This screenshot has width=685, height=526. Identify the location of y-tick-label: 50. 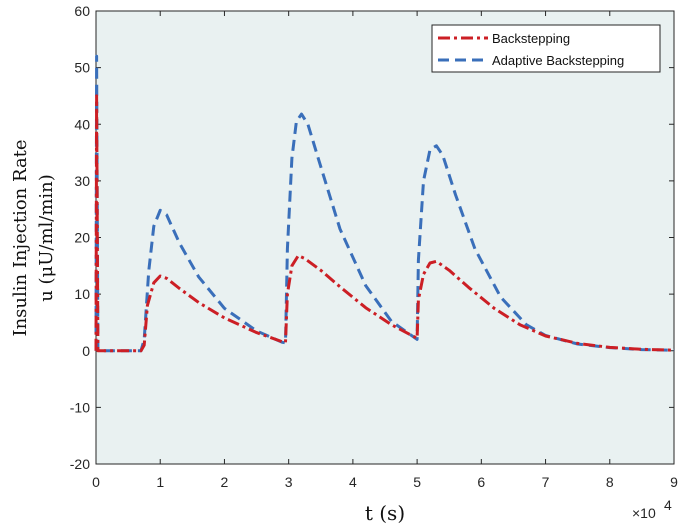
(82, 68).